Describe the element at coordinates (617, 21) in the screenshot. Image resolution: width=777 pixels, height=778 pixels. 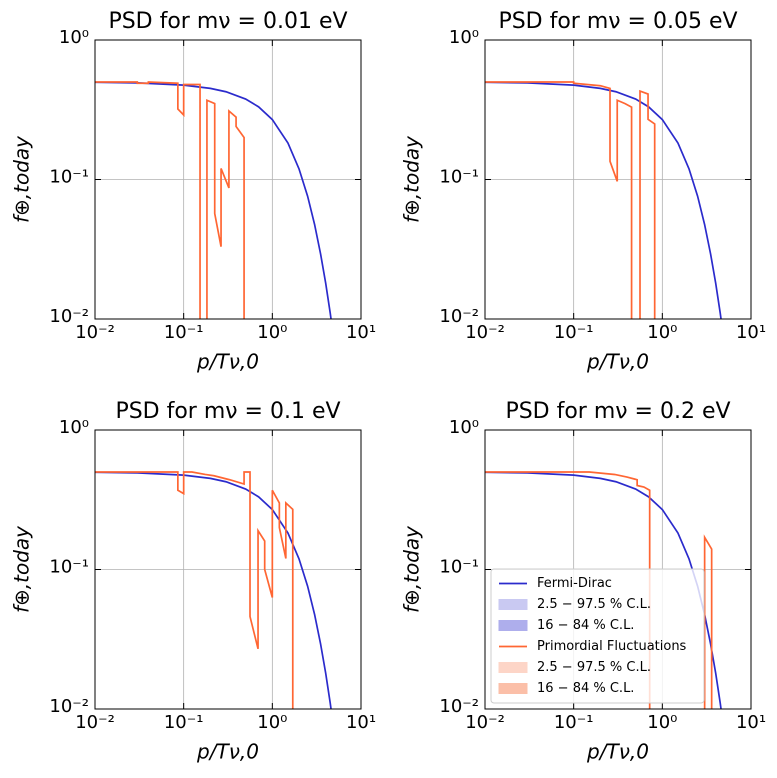
I see `chart-title: PSD for mν = 0.05 eV` at that location.